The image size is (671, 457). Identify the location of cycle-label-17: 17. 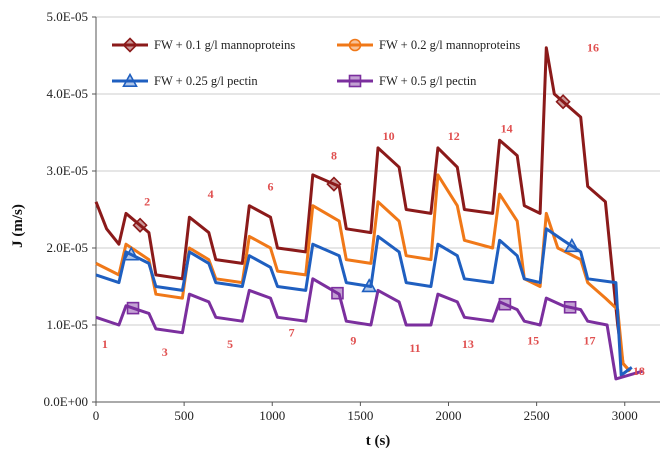
(590, 340).